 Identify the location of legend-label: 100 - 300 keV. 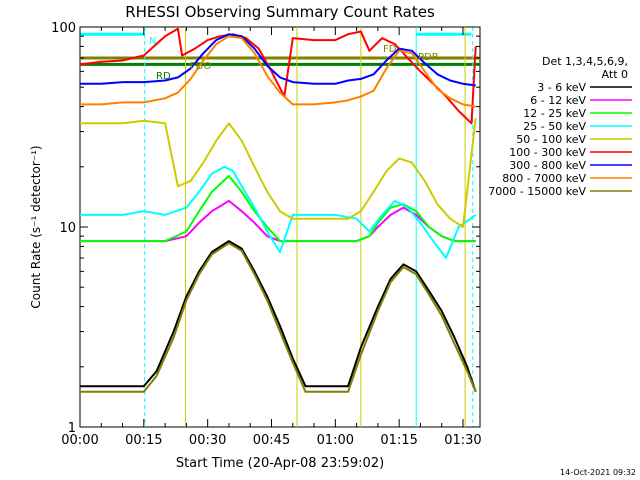
(547, 152).